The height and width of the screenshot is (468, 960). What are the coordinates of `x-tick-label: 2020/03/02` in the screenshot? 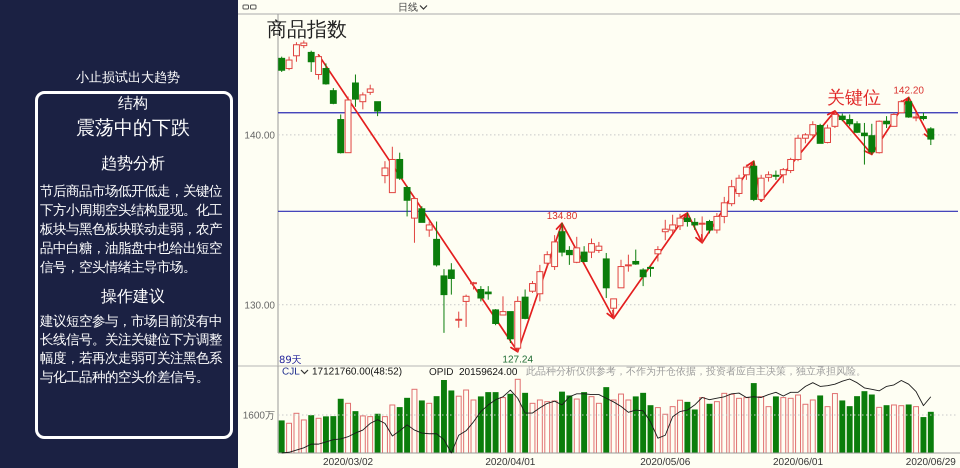 It's located at (348, 462).